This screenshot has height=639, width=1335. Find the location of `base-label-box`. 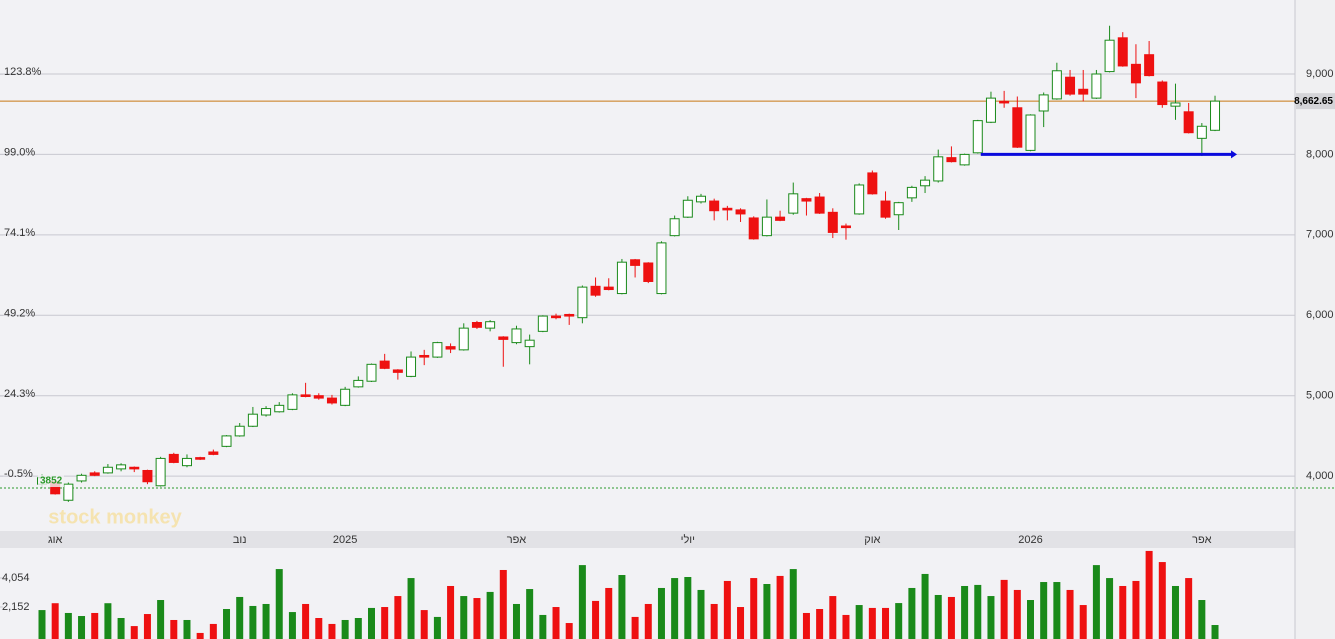

base-label-box is located at coordinates (51, 481).